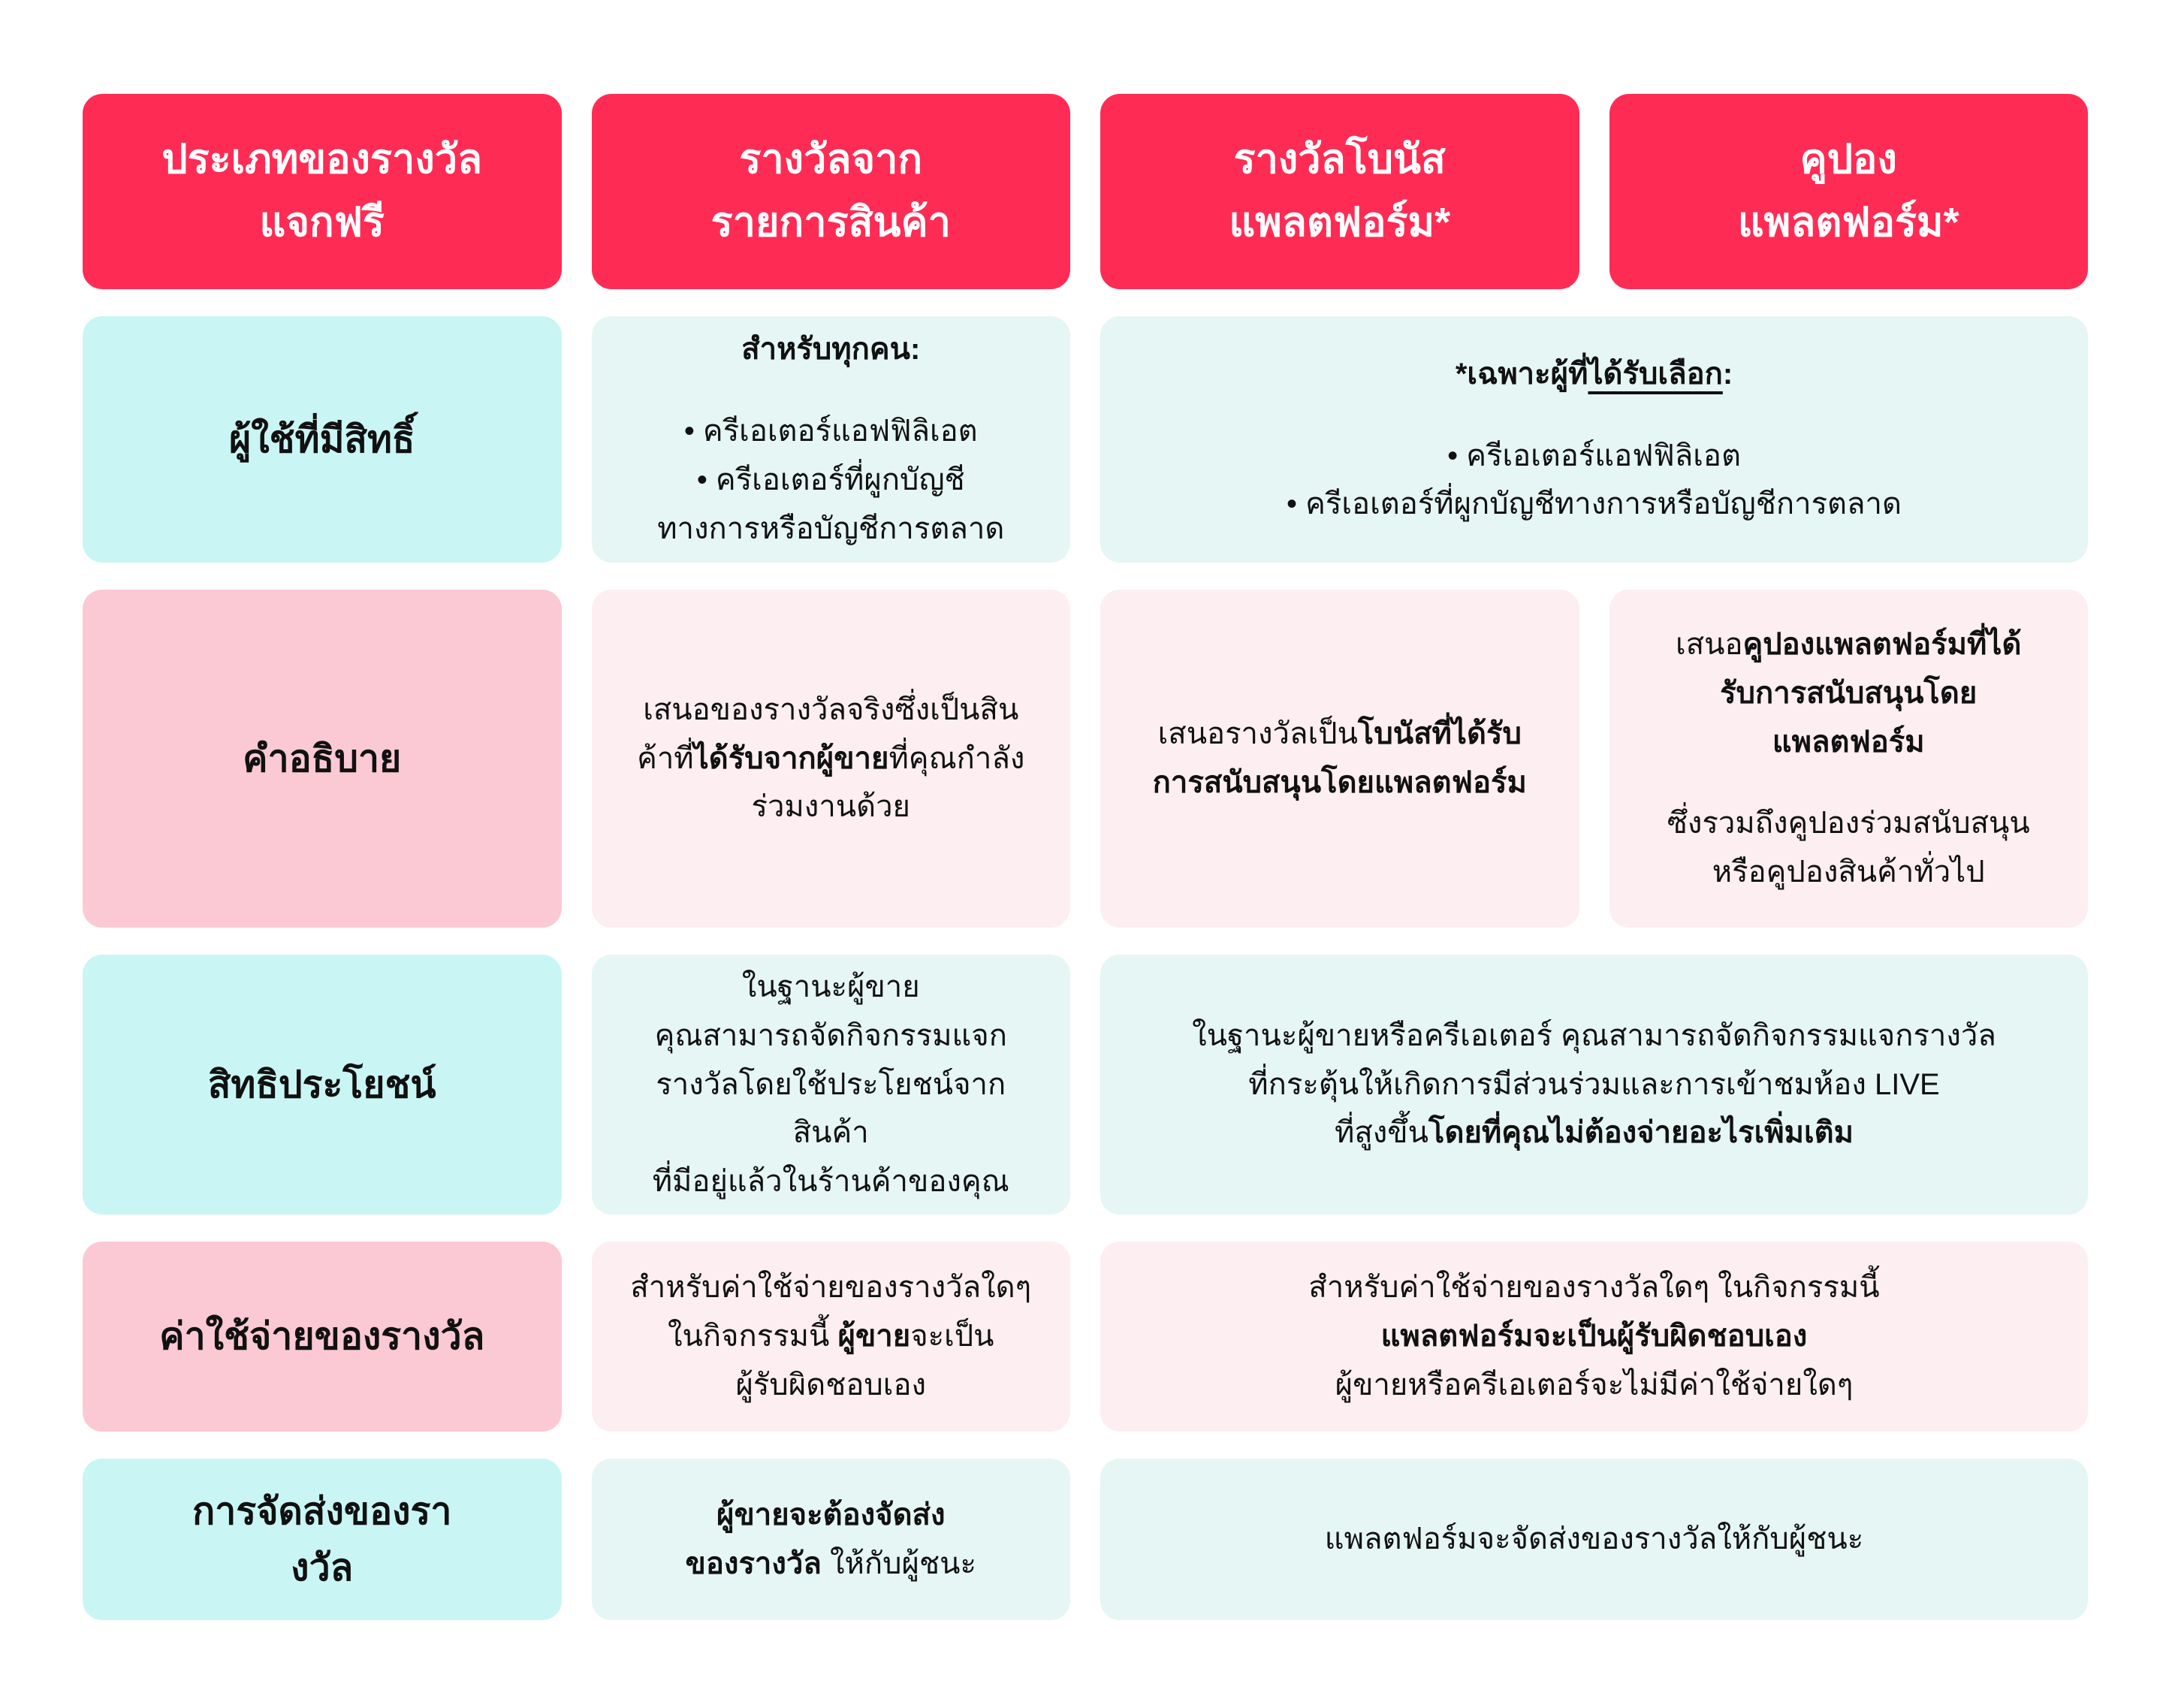 The image size is (2163, 1708). I want to click on text-segment: แพลตฟอร์มจะจัดส่งของรางวัลให้กับผู้ชนะ, so click(1594, 1539).